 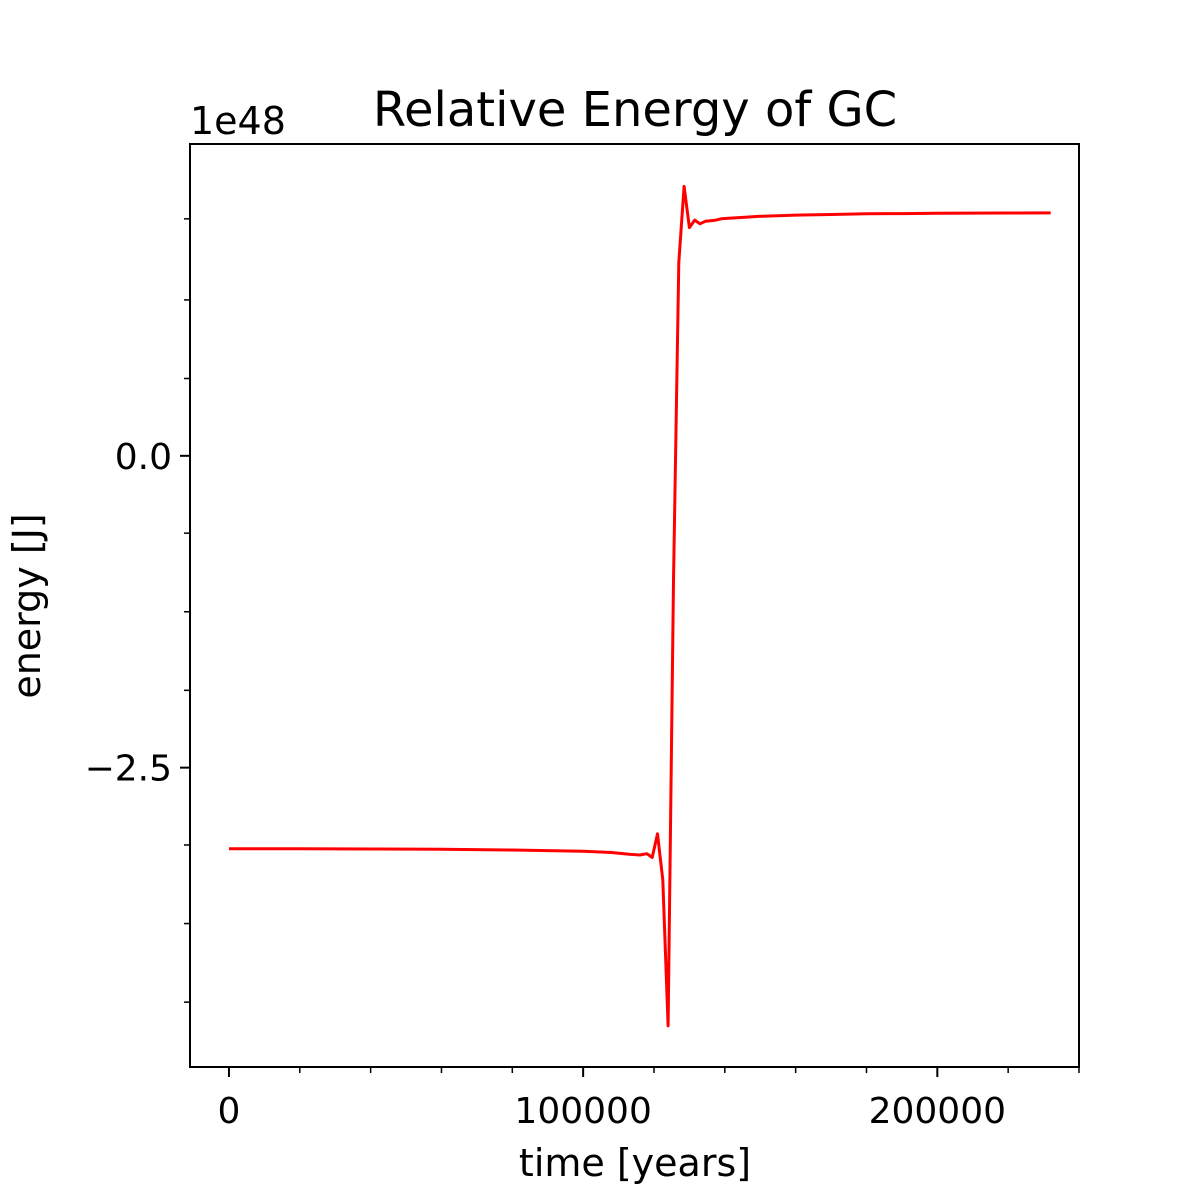 What do you see at coordinates (27, 605) in the screenshot?
I see `y-axis-label: energy [J]` at bounding box center [27, 605].